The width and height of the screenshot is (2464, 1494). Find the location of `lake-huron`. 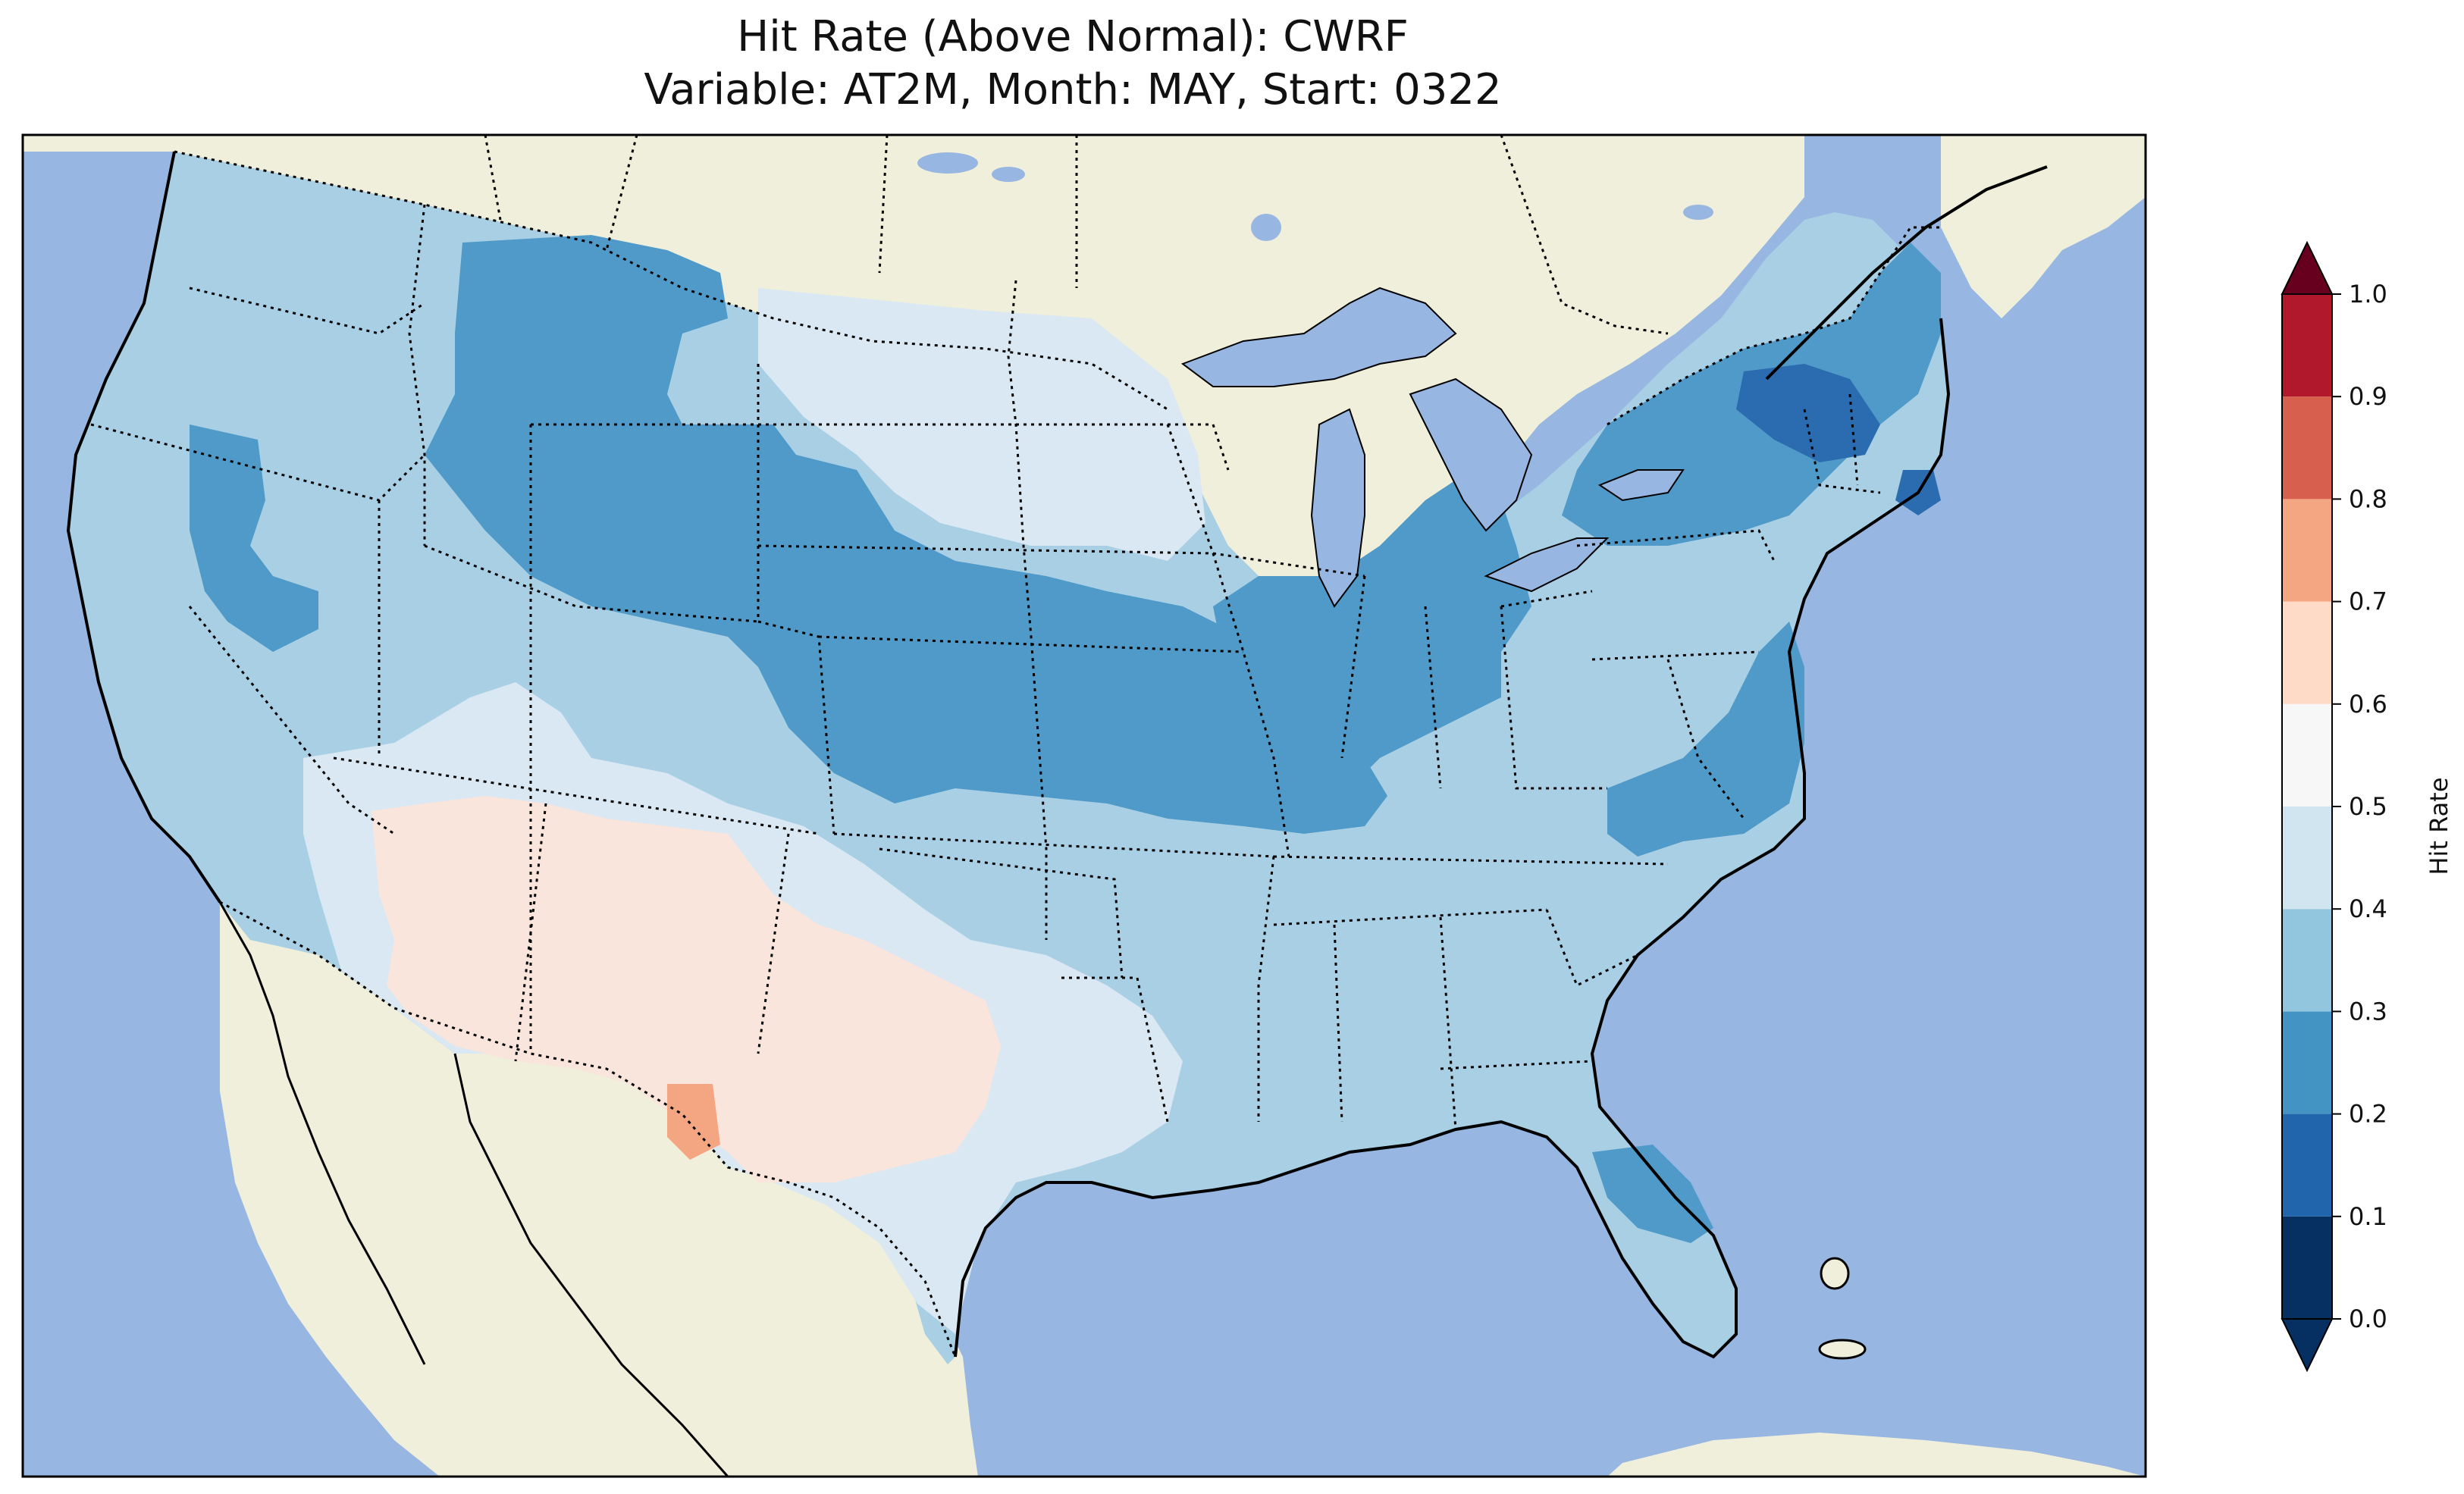

lake-huron is located at coordinates (1471, 454).